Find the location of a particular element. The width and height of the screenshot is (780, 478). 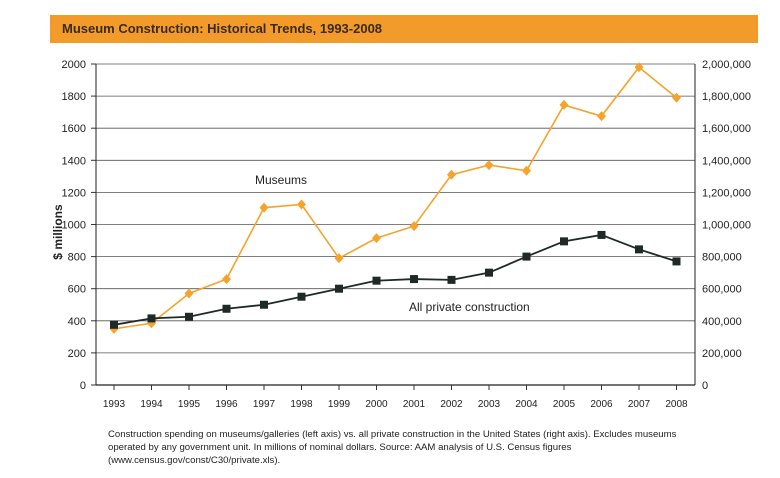

x-axis-tick-label: 1997 is located at coordinates (264, 404).